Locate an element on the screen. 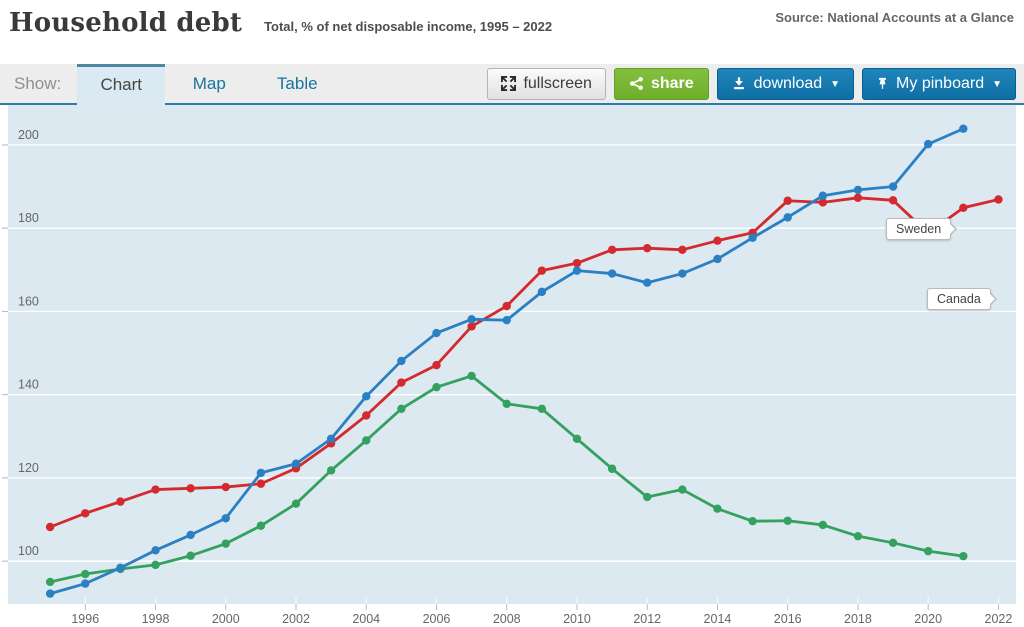  download-button: download ▼ is located at coordinates (785, 83).